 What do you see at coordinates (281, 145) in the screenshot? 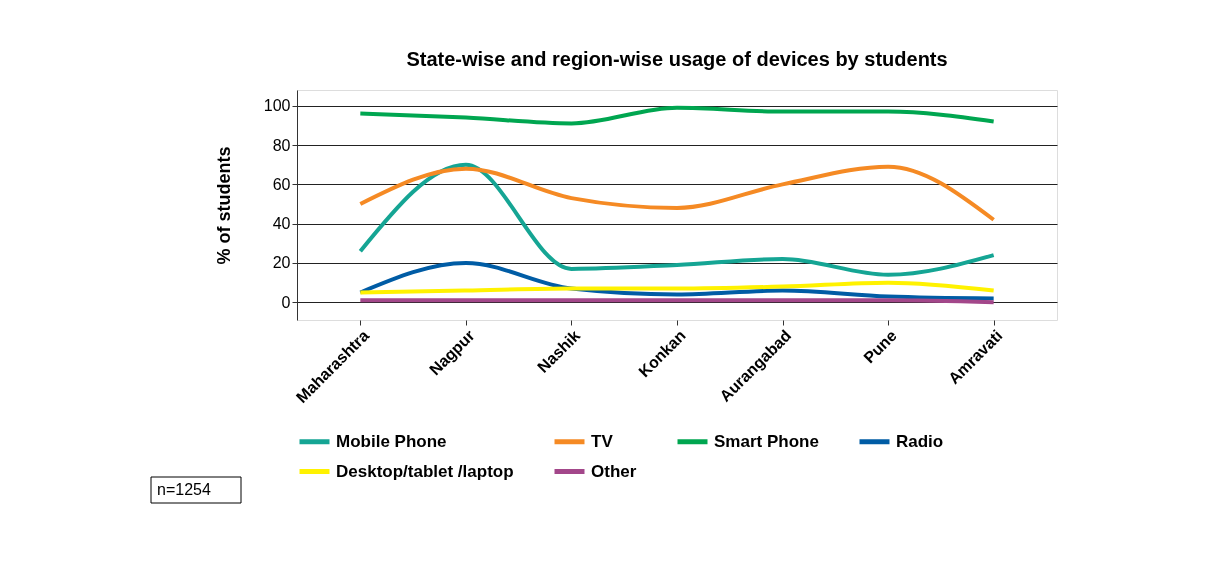
I see `y-tick-label: 80` at bounding box center [281, 145].